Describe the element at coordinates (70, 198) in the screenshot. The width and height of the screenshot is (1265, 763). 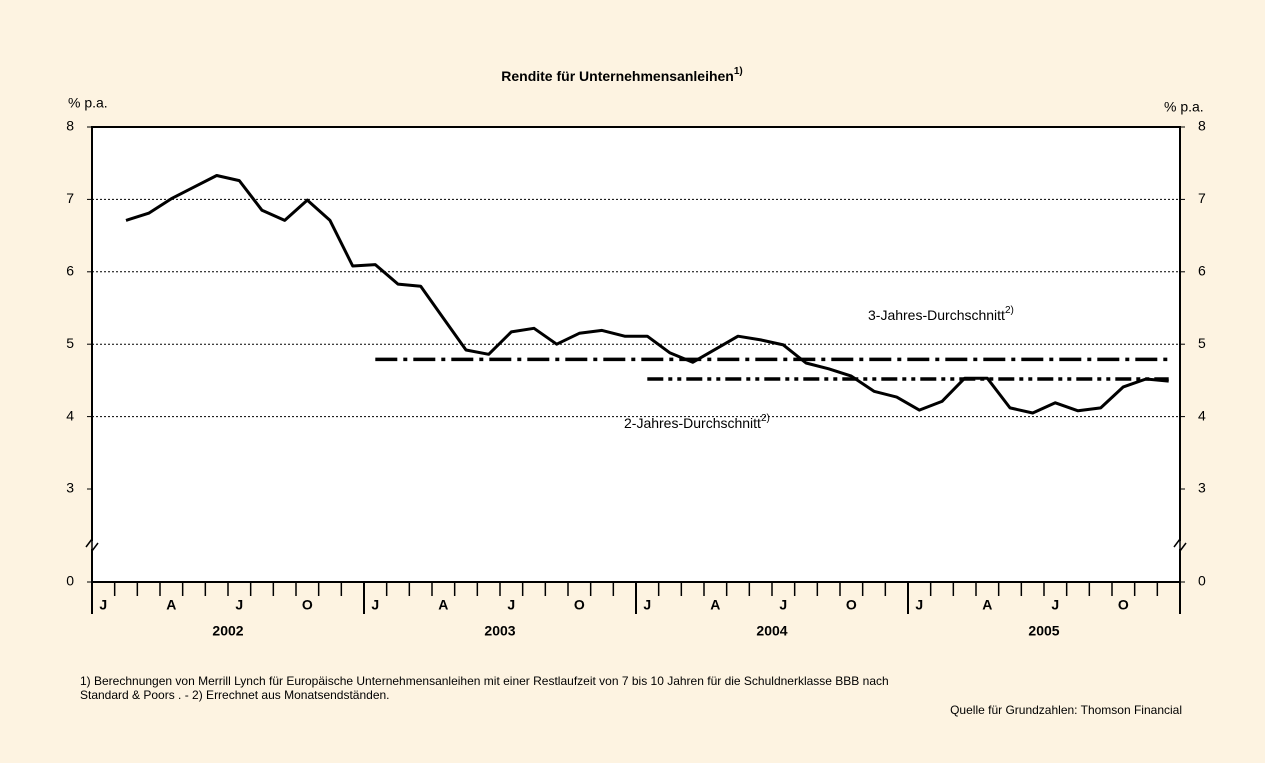
I see `y-tick-label: 7` at that location.